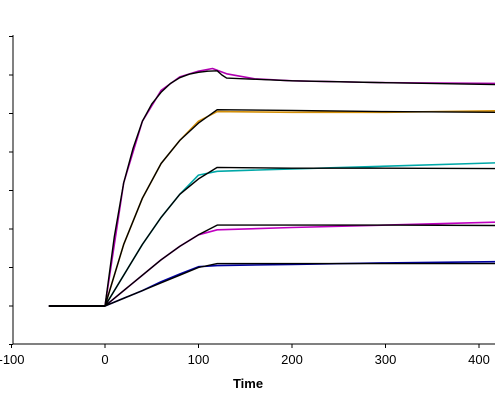  What do you see at coordinates (199, 359) in the screenshot?
I see `x-tick-label-2: 100` at bounding box center [199, 359].